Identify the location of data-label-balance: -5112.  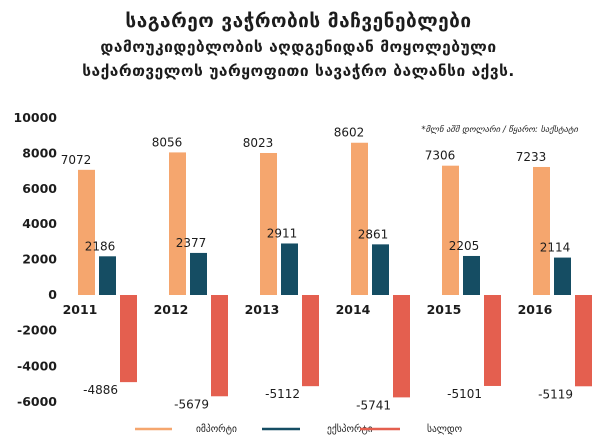
(282, 394).